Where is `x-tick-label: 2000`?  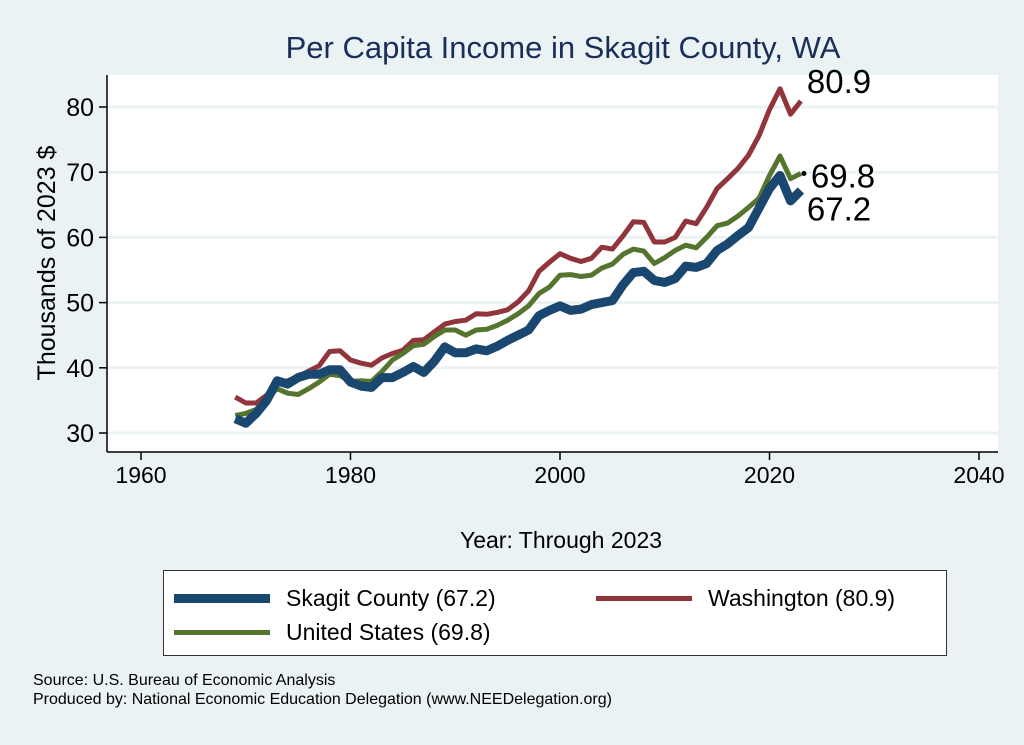 x-tick-label: 2000 is located at coordinates (559, 475).